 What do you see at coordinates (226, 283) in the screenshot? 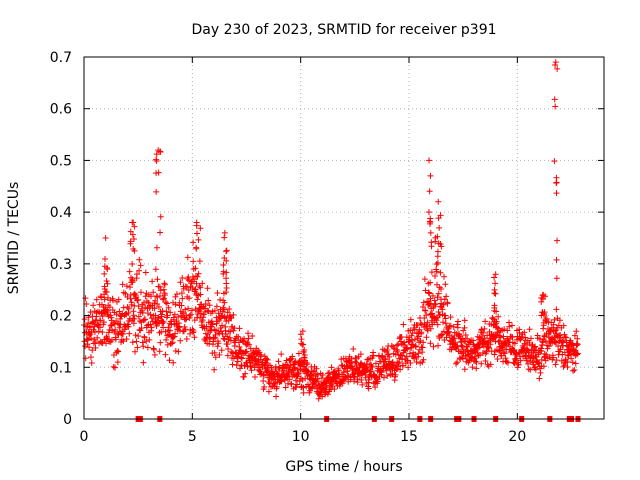
I see `data-point-peak-6.5h` at bounding box center [226, 283].